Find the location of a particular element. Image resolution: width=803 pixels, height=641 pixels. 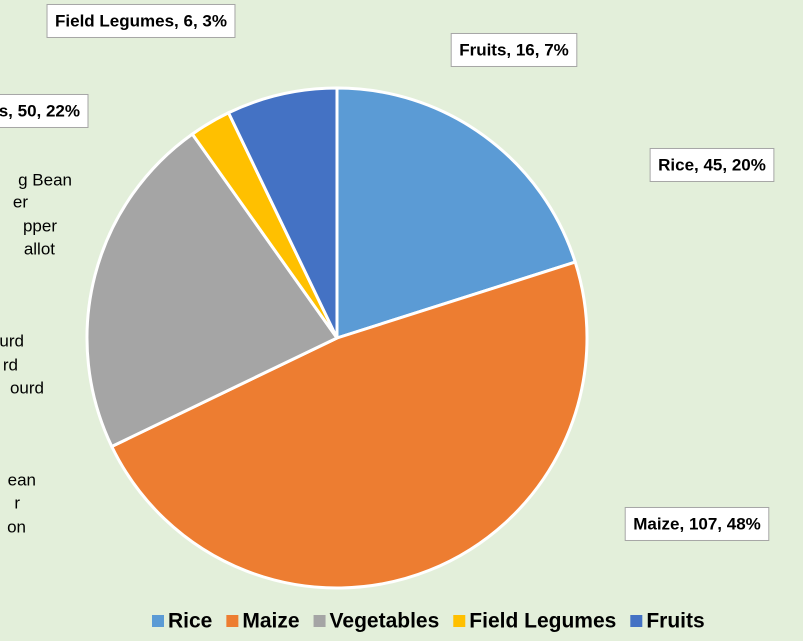

side-text: r is located at coordinates (17, 502).